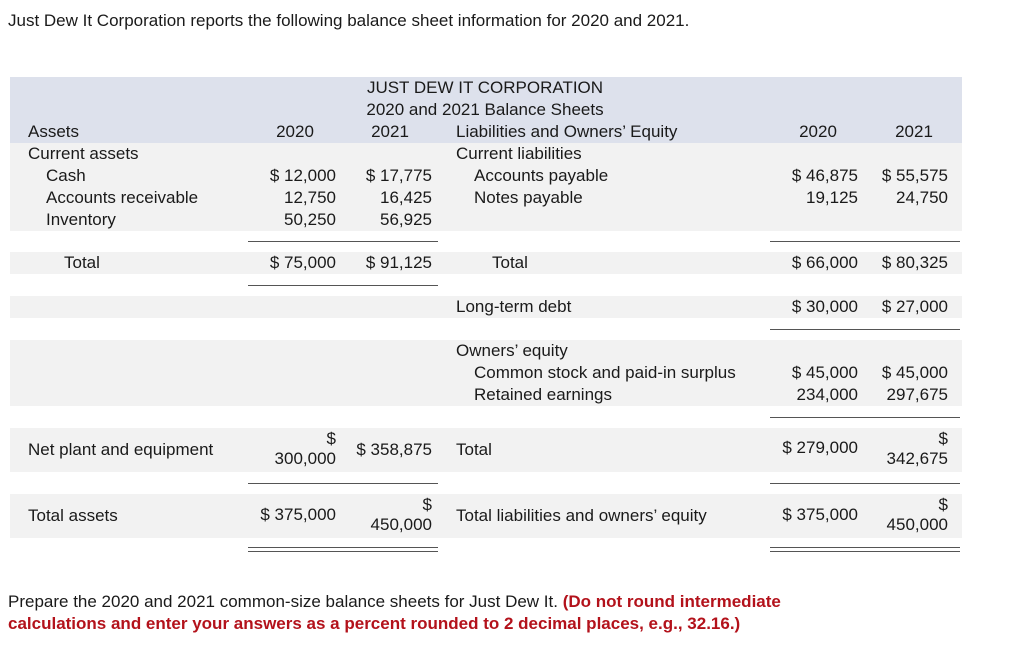 Image resolution: width=1024 pixels, height=667 pixels. What do you see at coordinates (865, 483) in the screenshot?
I see `oe-total-rule` at bounding box center [865, 483].